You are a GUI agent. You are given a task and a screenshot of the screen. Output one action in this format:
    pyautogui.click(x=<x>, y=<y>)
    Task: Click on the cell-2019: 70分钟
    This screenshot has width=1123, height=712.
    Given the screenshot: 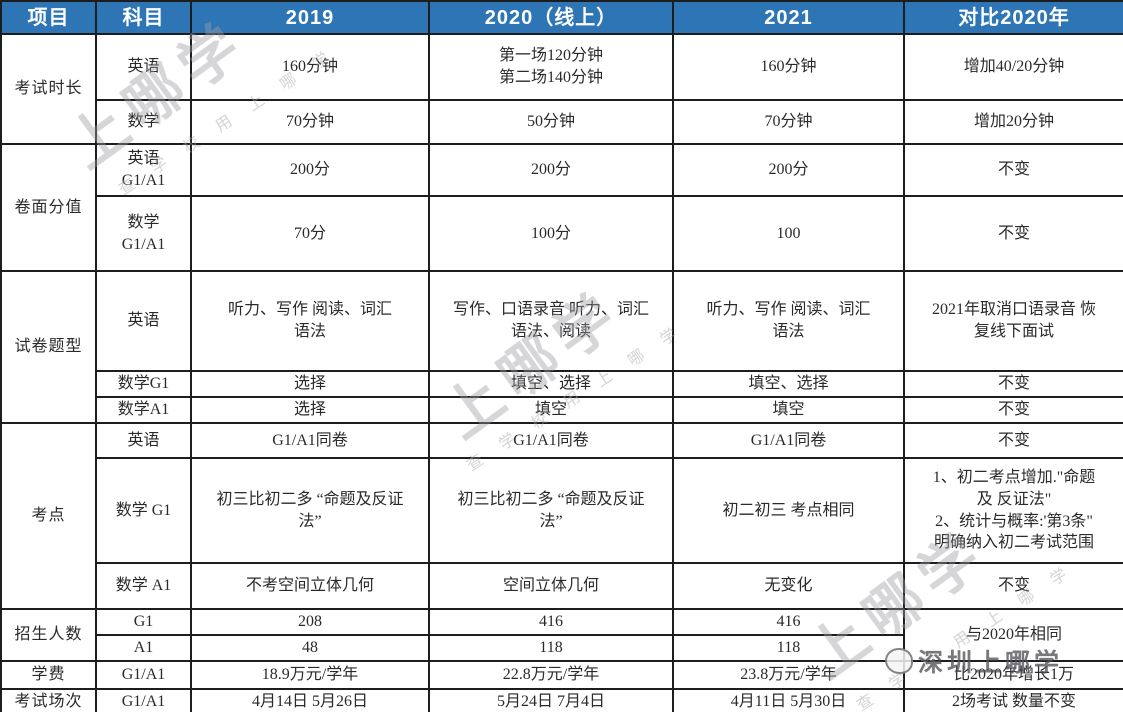 What is the action you would take?
    pyautogui.click(x=310, y=122)
    